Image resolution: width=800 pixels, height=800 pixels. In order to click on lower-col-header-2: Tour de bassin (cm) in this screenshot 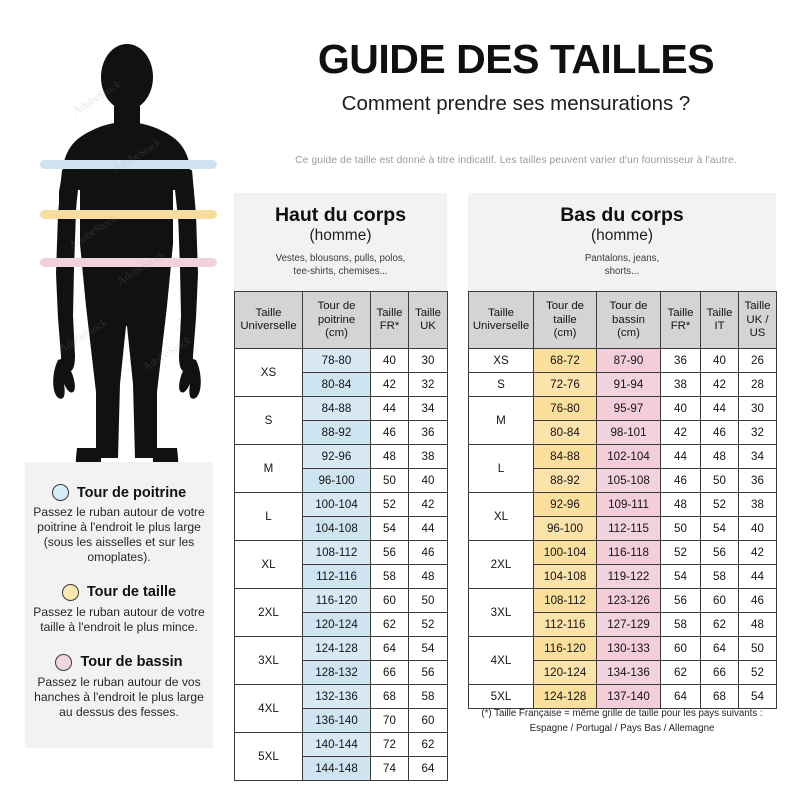, I will do `click(628, 320)`.